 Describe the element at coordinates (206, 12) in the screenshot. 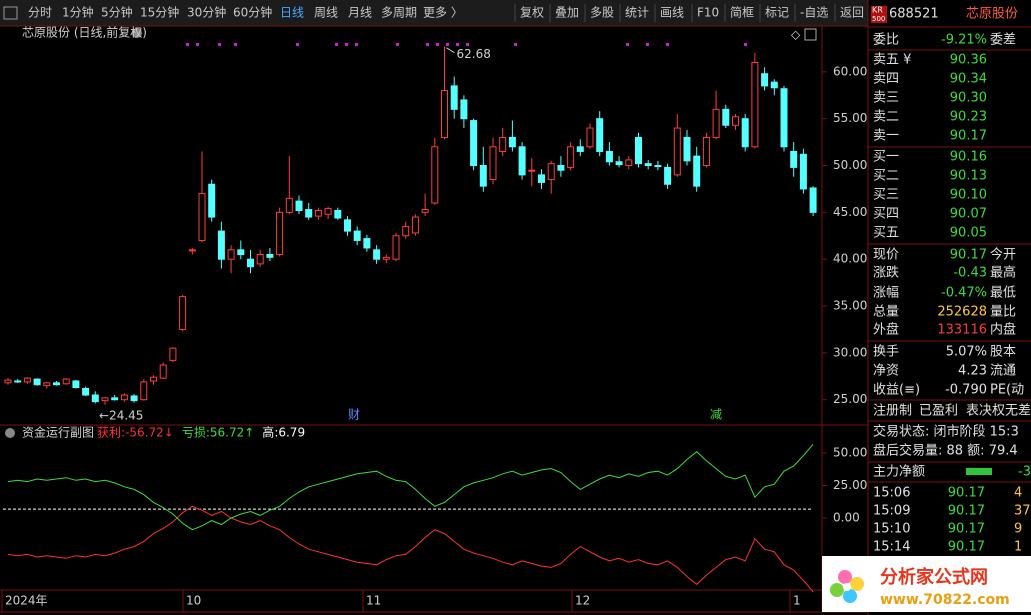

I see `period-tab: 30分钟` at that location.